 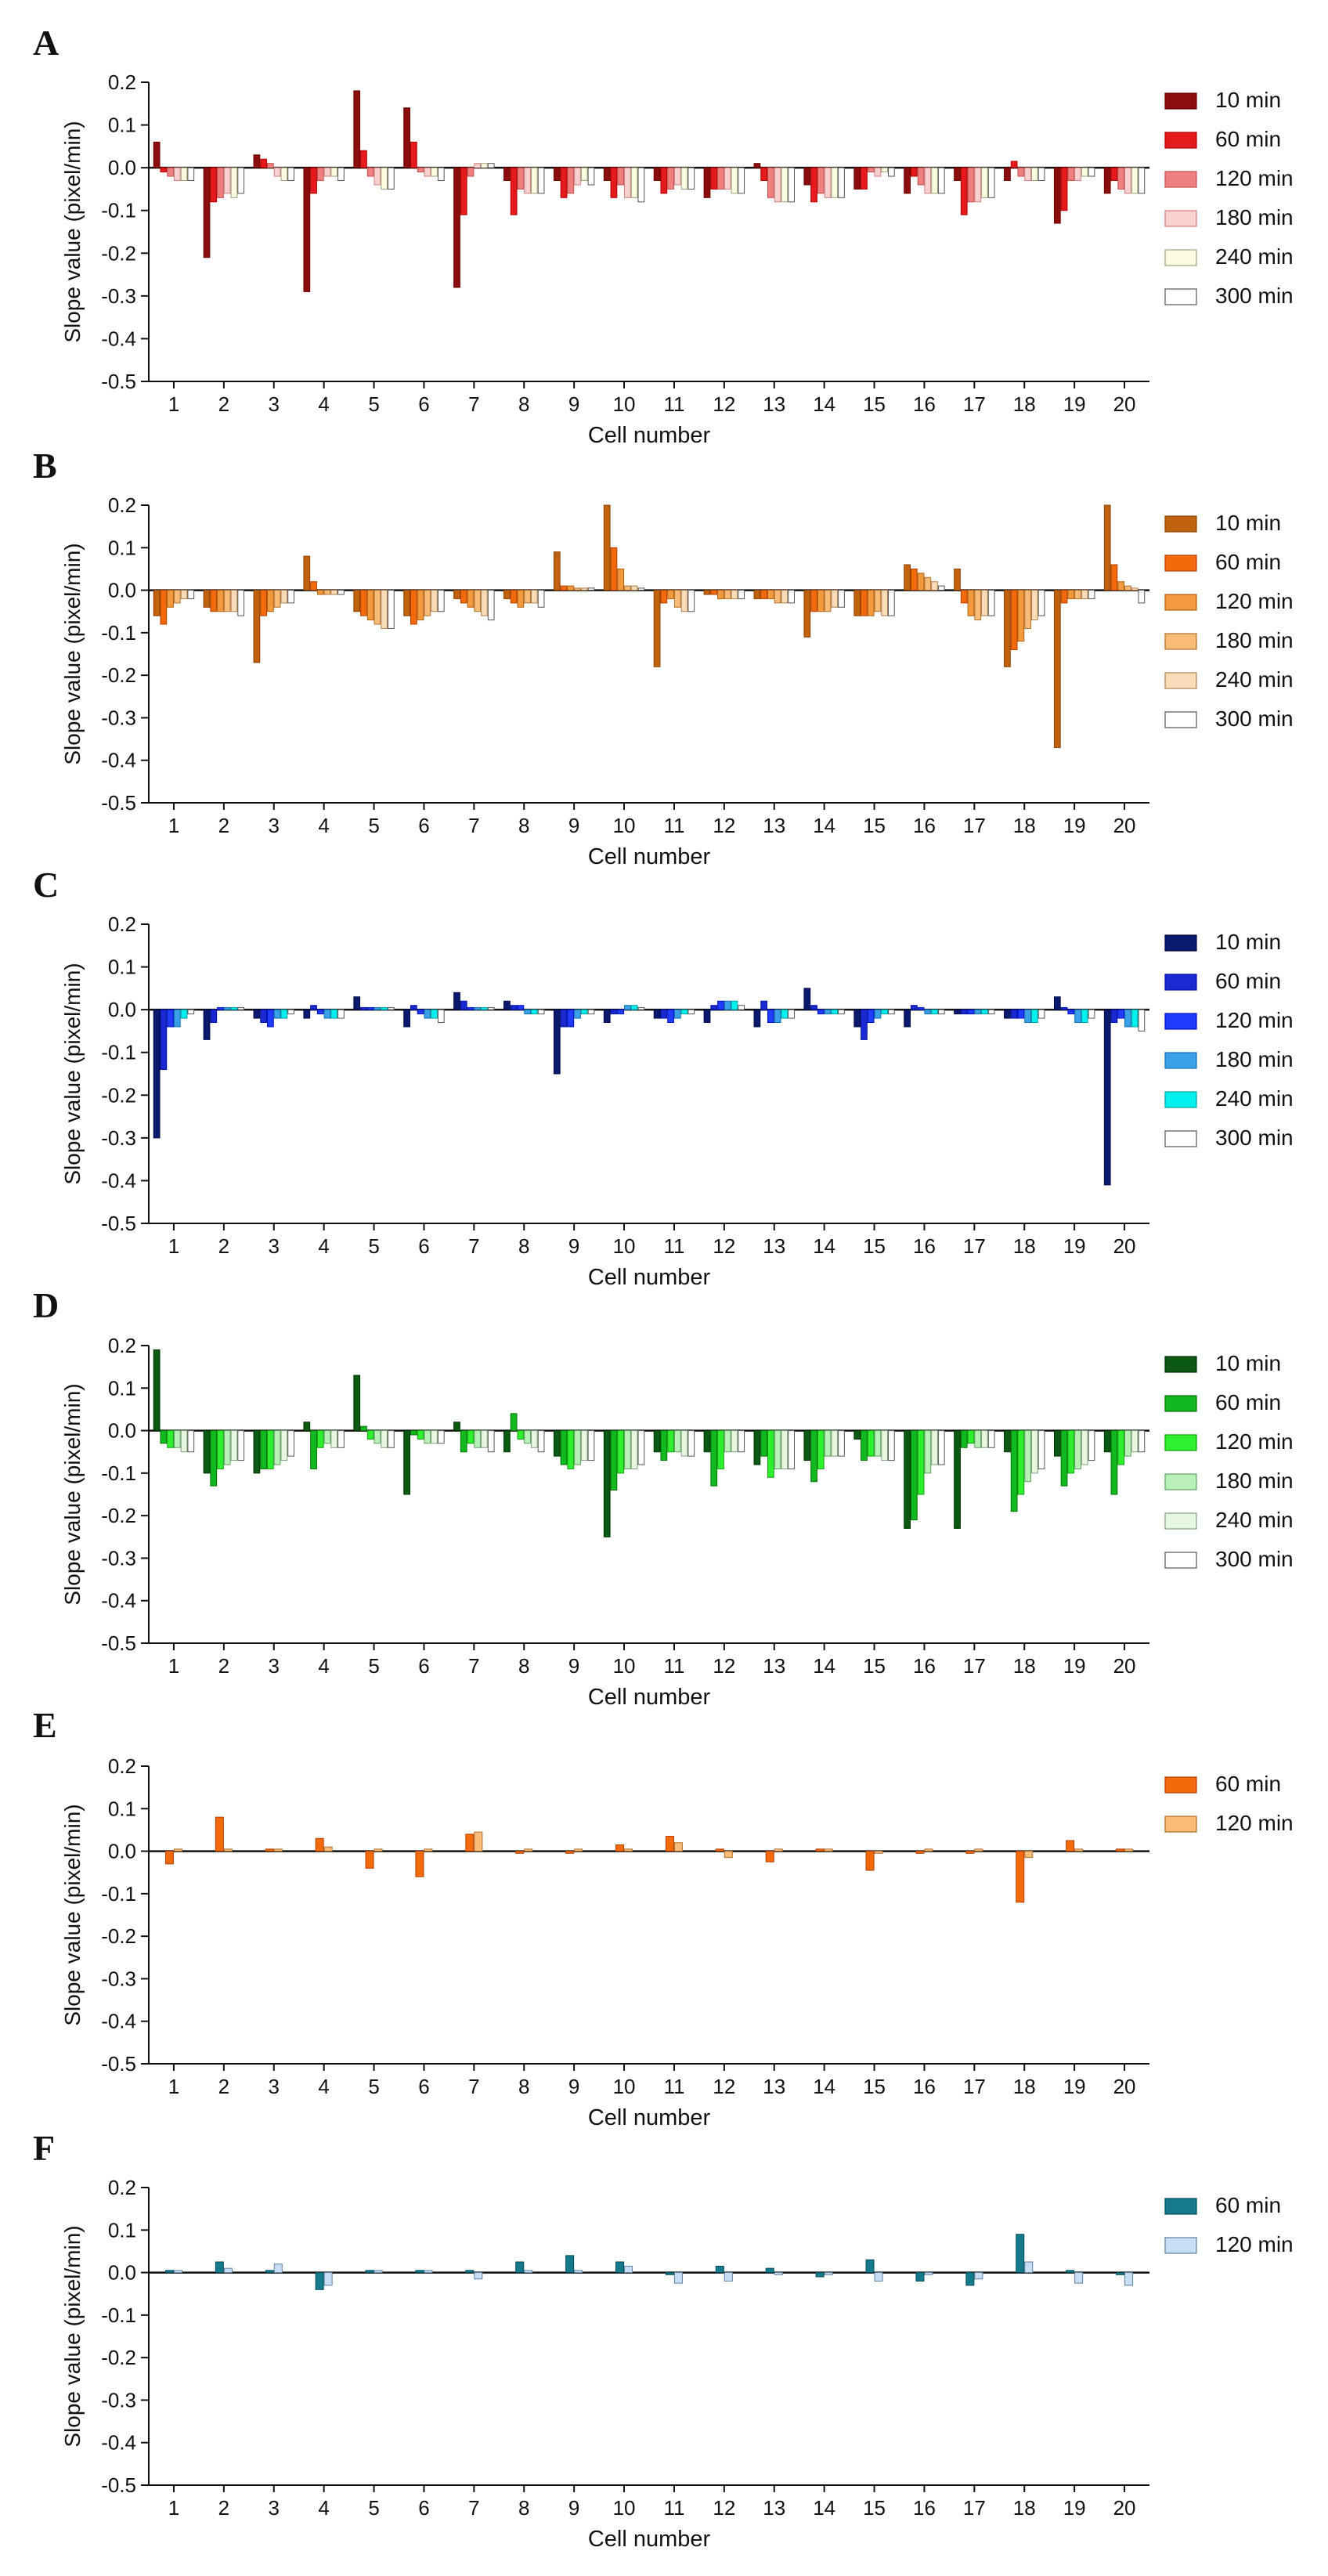 What do you see at coordinates (323, 1246) in the screenshot?
I see `x-tick-label: 4` at bounding box center [323, 1246].